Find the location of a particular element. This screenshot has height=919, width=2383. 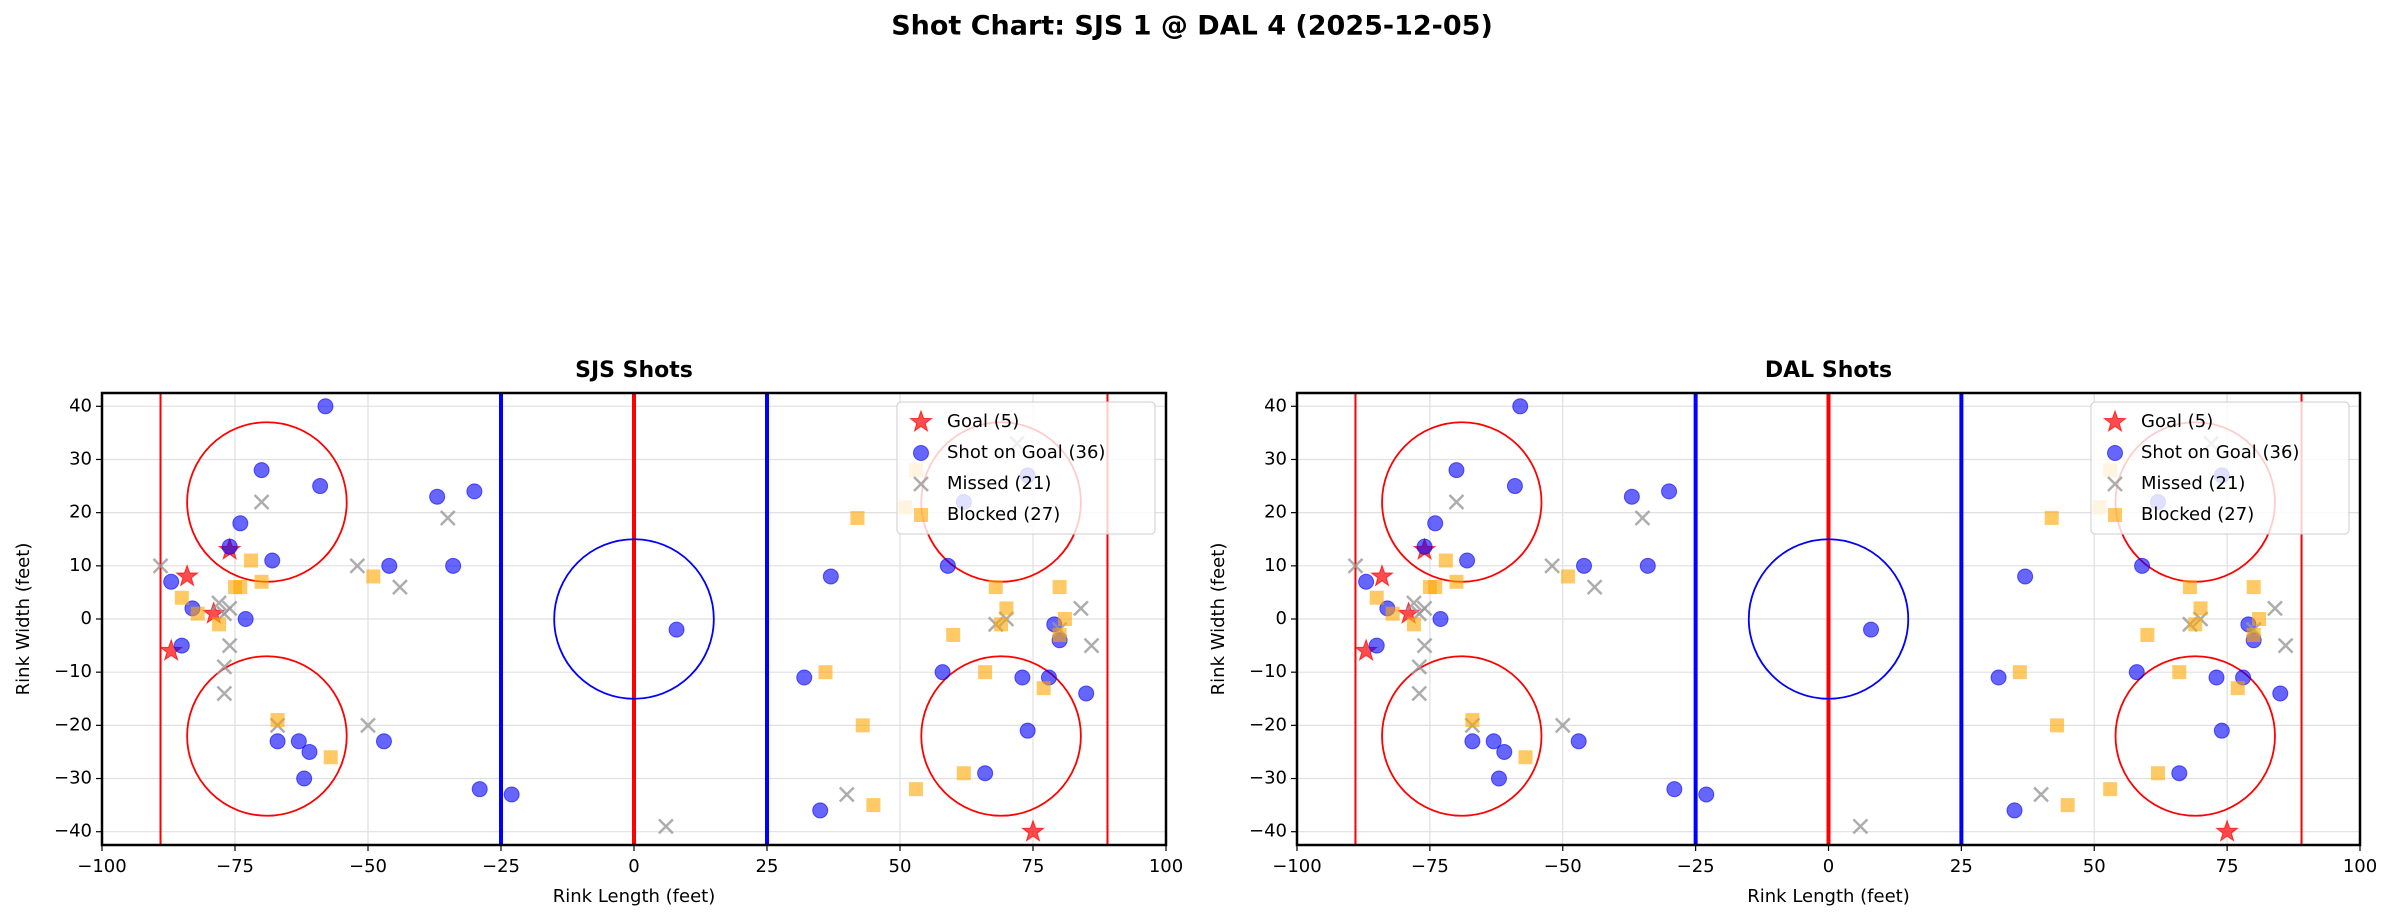

faceoff-circle is located at coordinates (1462, 736).